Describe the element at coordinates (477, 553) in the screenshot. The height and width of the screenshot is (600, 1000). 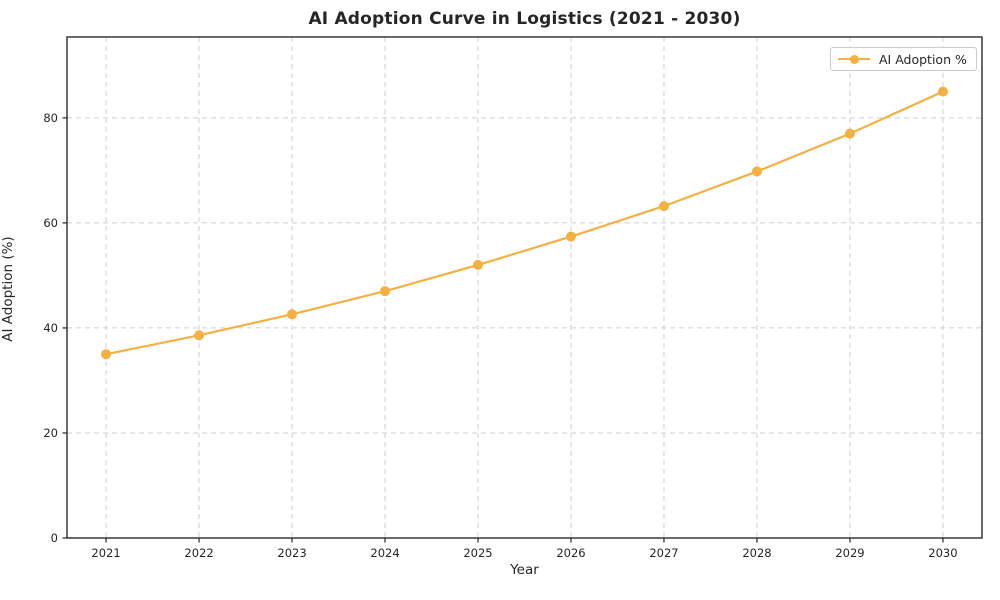
I see `x-tick-label: 2025` at that location.